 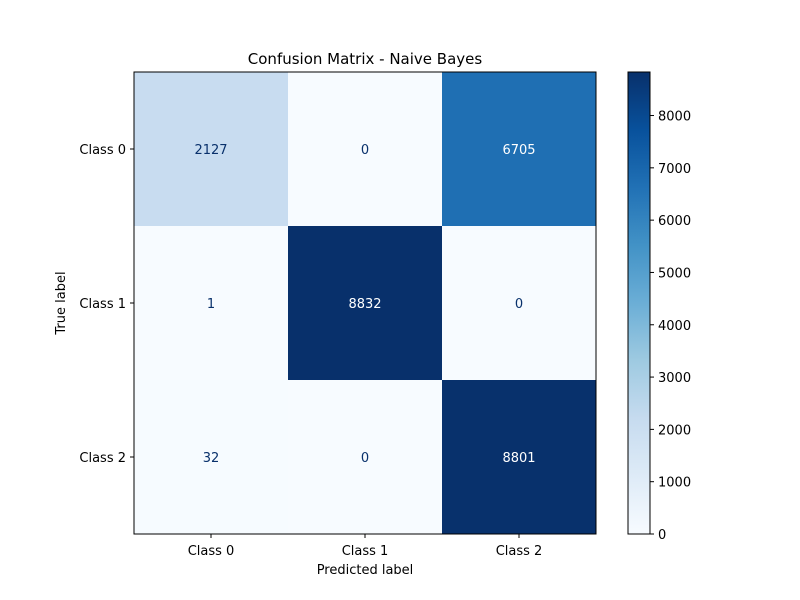 What do you see at coordinates (662, 535) in the screenshot?
I see `colorbar-tick-label: 0` at bounding box center [662, 535].